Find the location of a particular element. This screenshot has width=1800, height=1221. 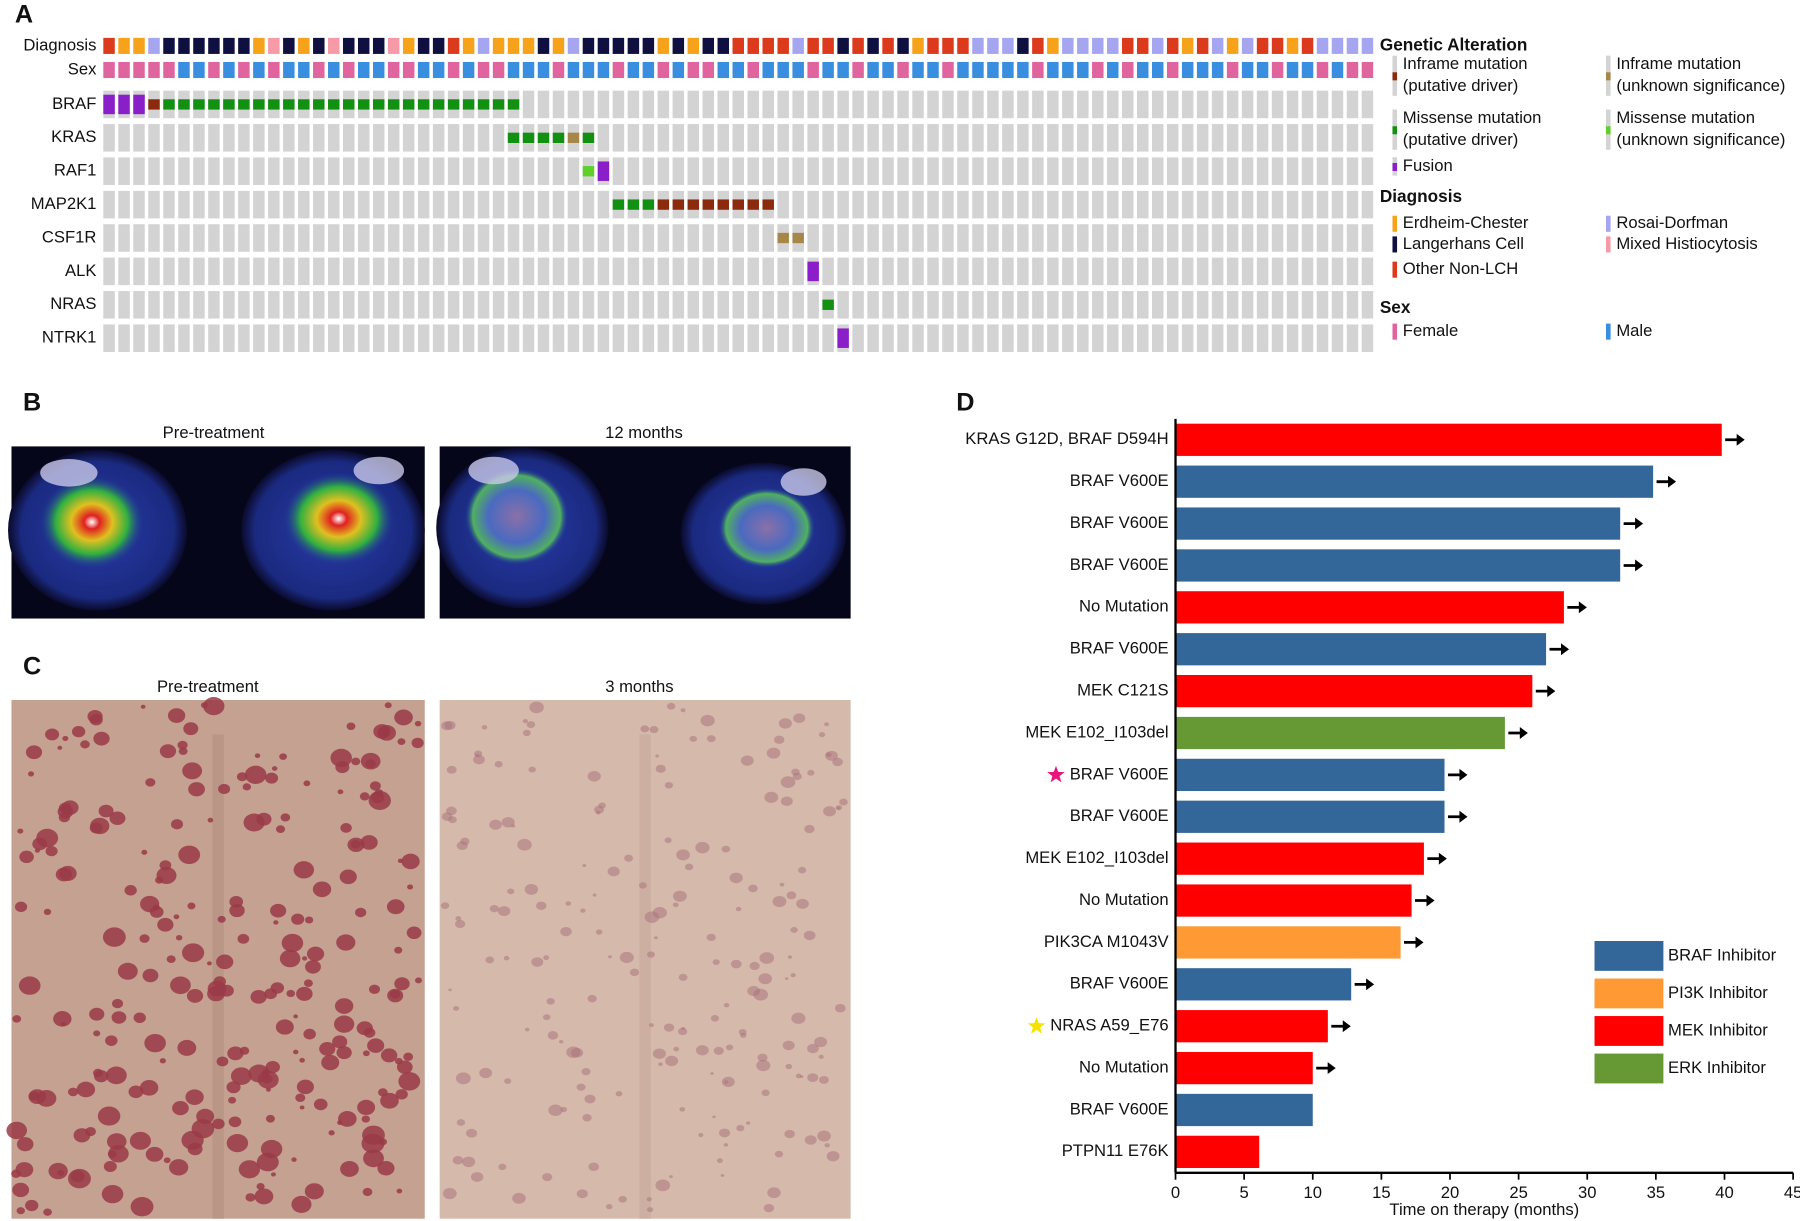

legend-label: (unknown significance) is located at coordinates (1700, 85).